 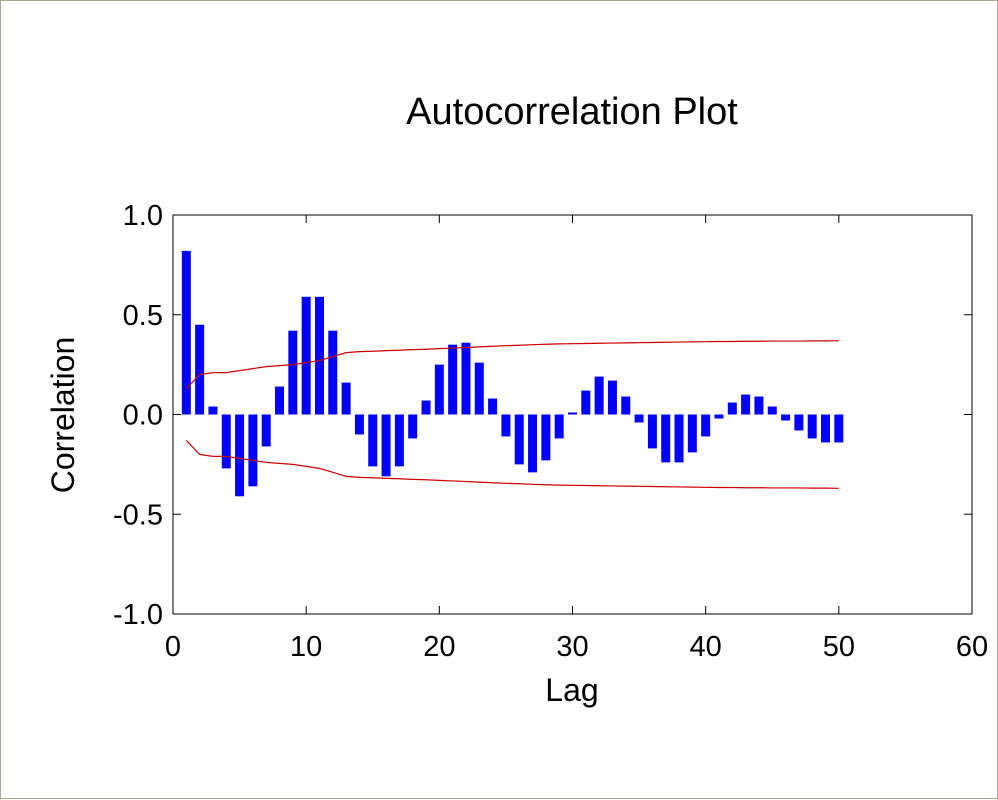 I want to click on x-tick-label-20: 20, so click(x=439, y=647).